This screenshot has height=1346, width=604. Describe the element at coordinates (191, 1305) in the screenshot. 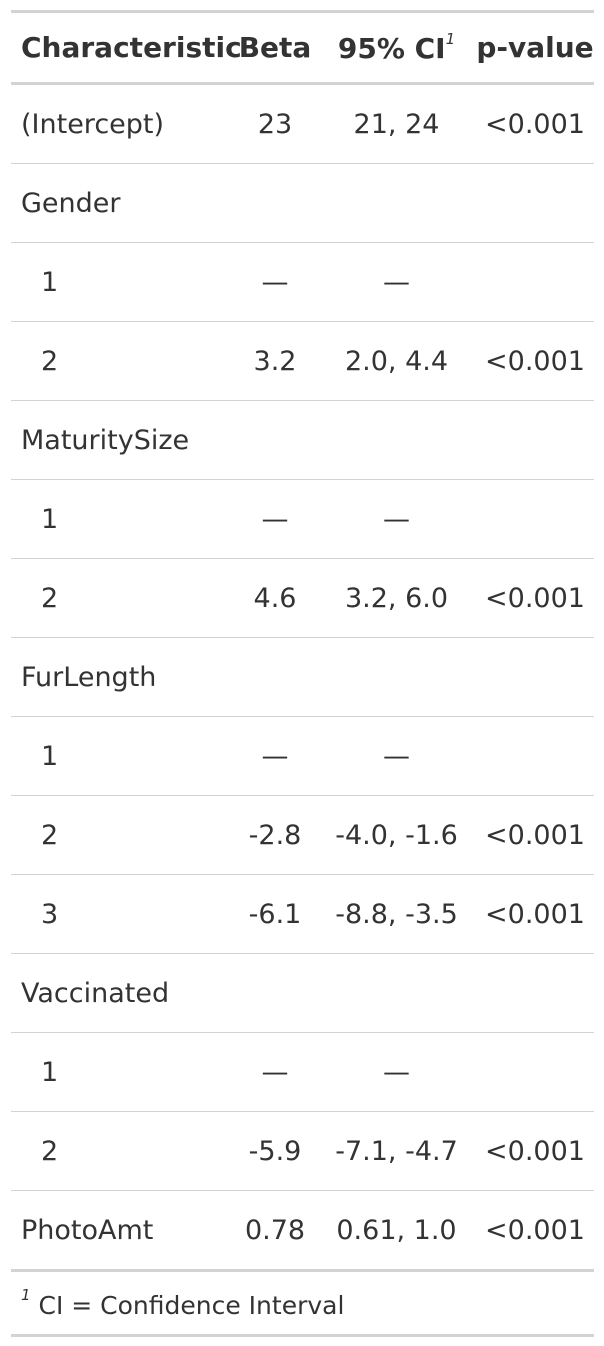

I see `footnote-text: CI = Confidence Interval` at that location.